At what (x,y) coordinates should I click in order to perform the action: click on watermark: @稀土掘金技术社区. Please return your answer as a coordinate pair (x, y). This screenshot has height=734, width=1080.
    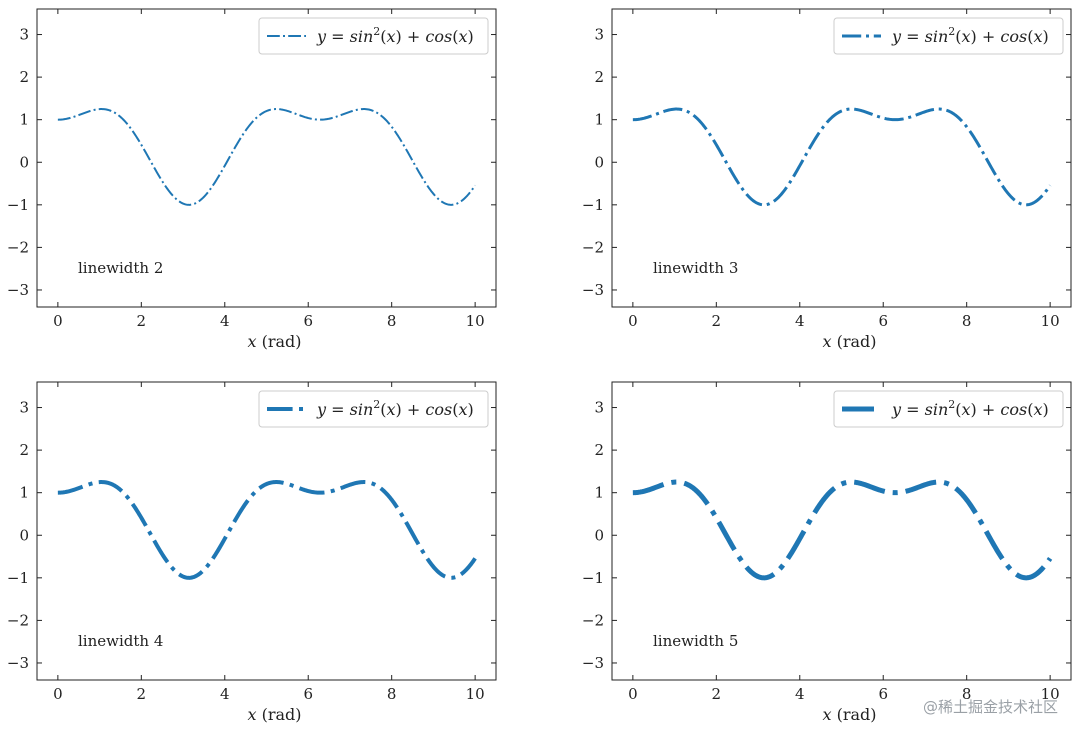
    Looking at the image, I should click on (990, 707).